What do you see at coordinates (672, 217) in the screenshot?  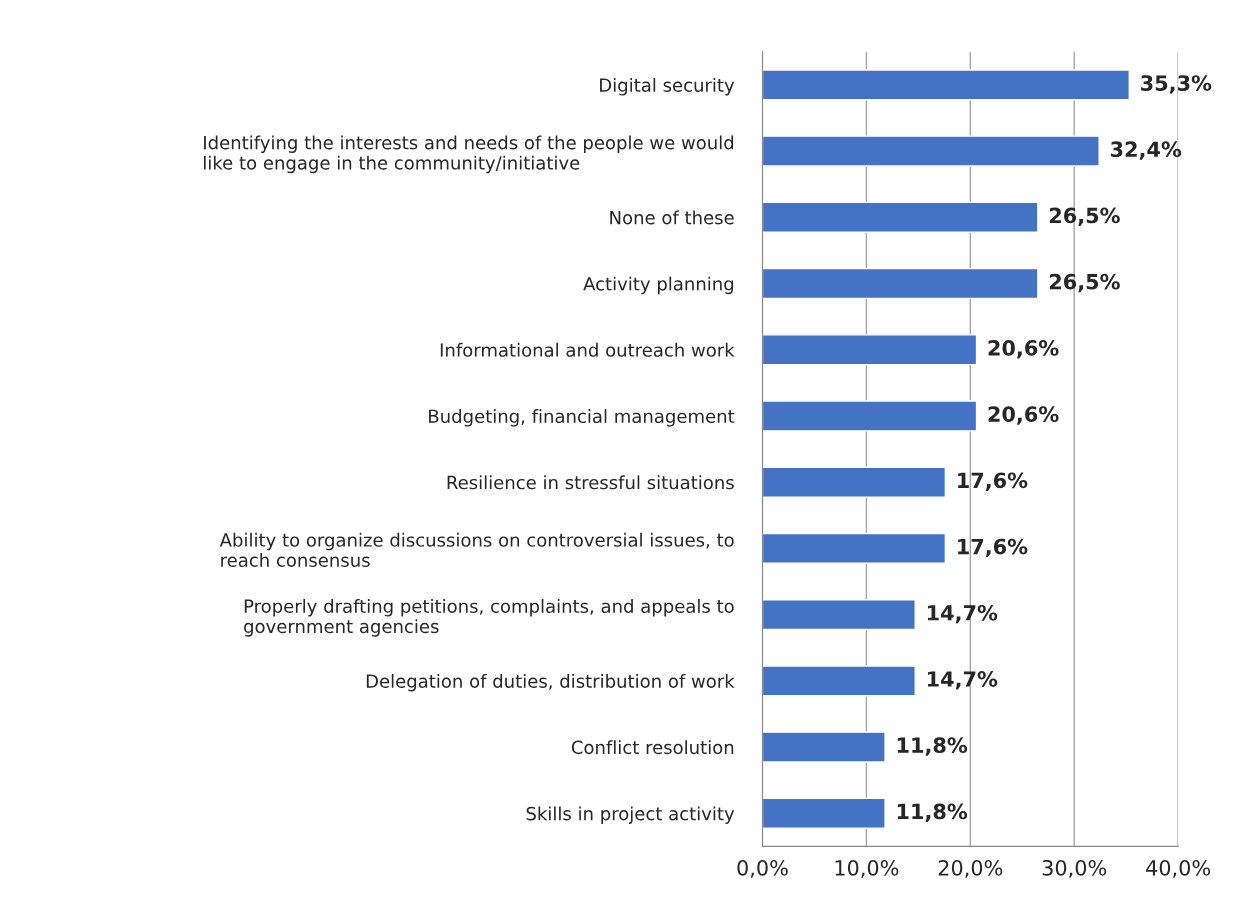 I see `y-tick-label: None of these` at bounding box center [672, 217].